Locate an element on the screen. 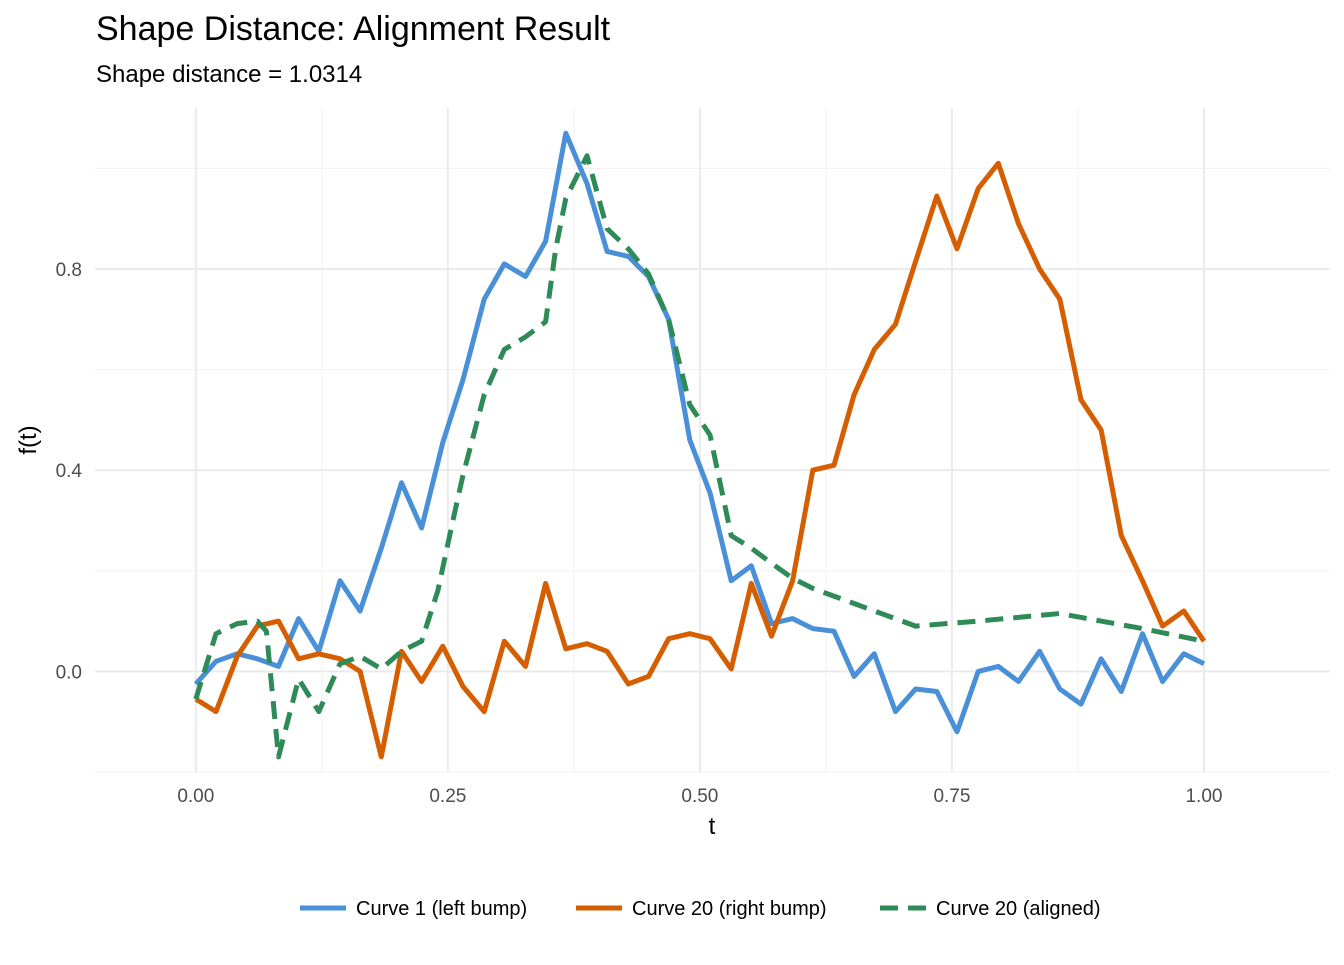 This screenshot has height=965, width=1344. y-tick-label: 0.8 is located at coordinates (69, 270).